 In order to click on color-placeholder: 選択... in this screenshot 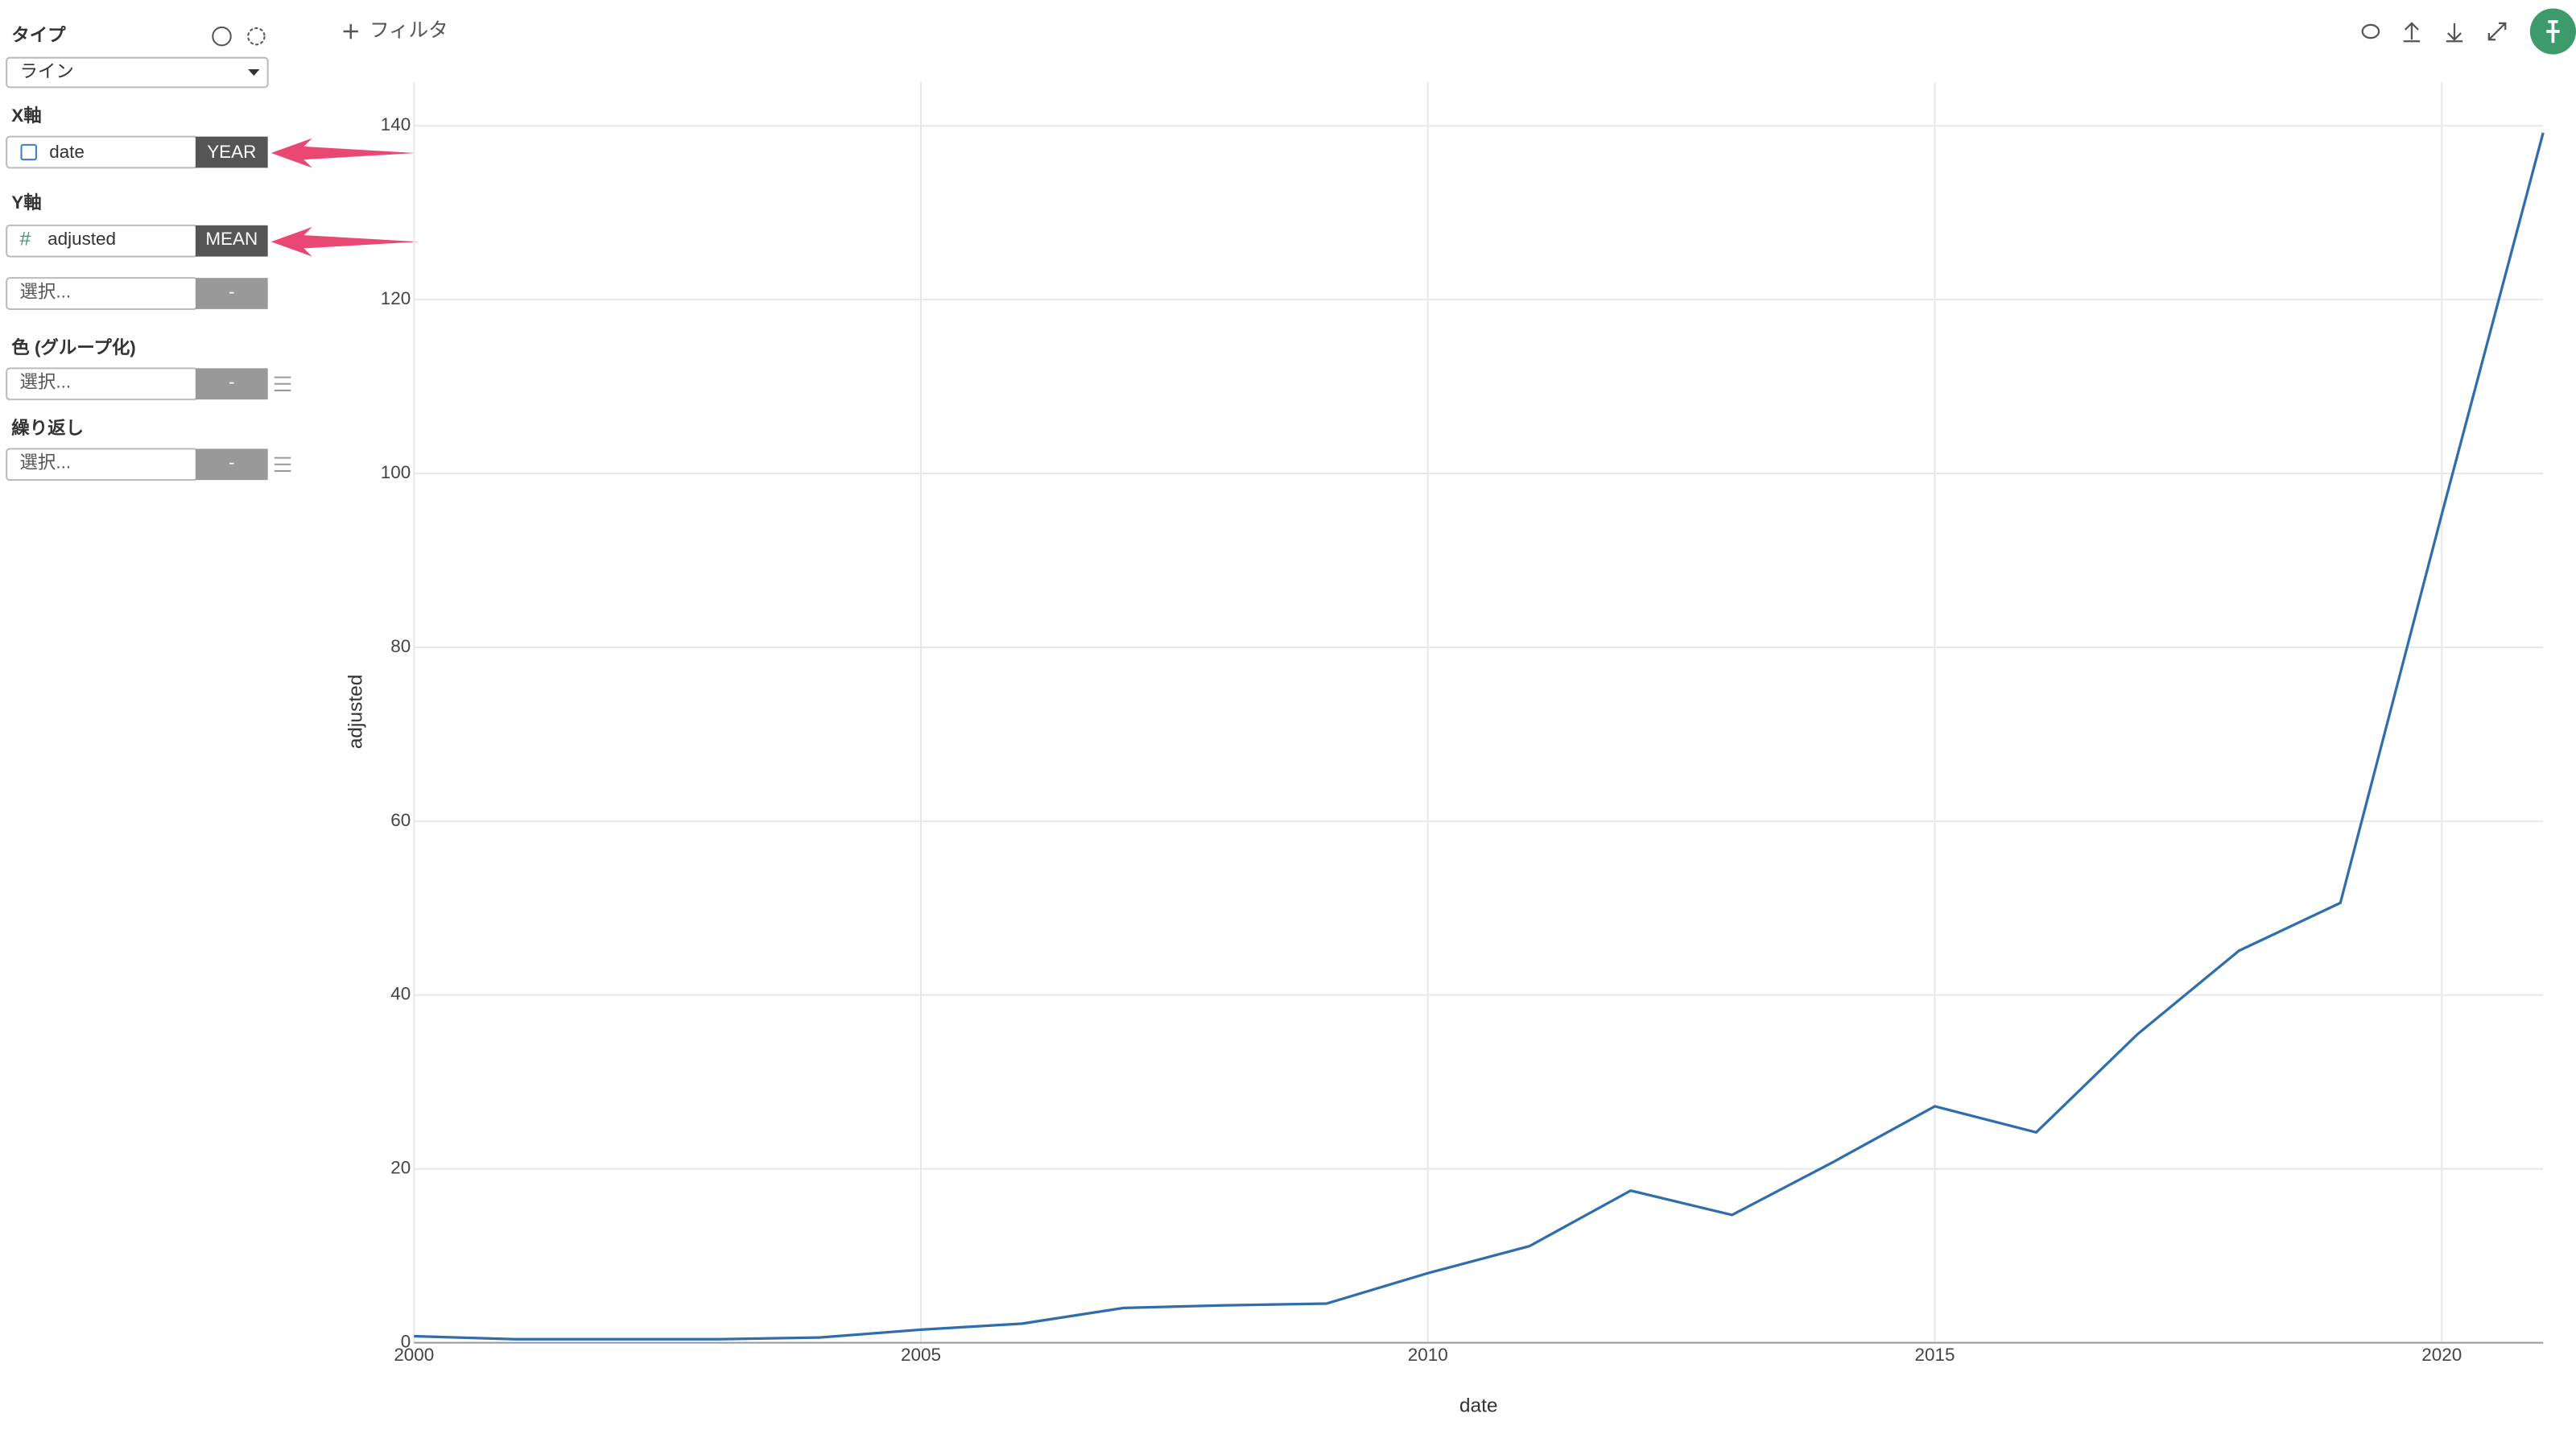, I will do `click(45, 382)`.